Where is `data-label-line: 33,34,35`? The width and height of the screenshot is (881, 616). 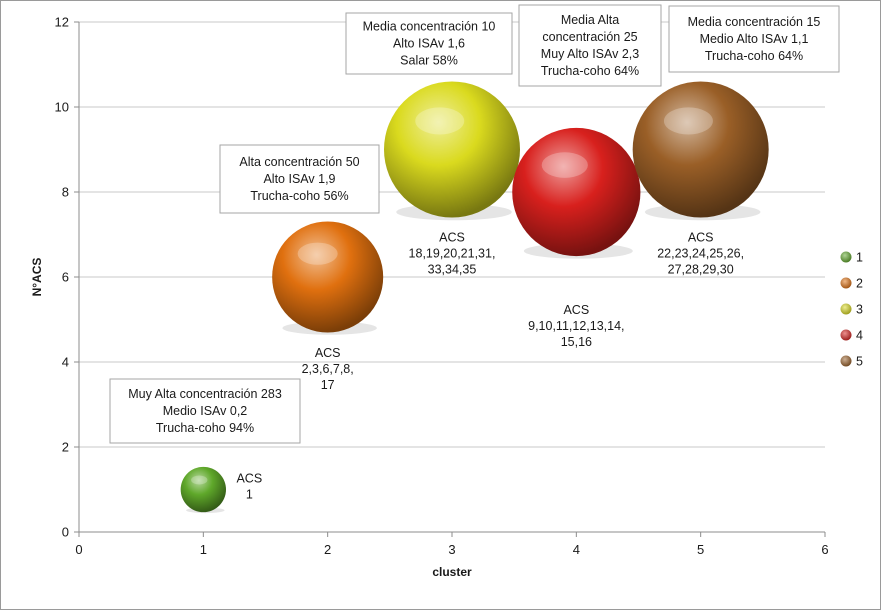
data-label-line: 33,34,35 is located at coordinates (452, 270).